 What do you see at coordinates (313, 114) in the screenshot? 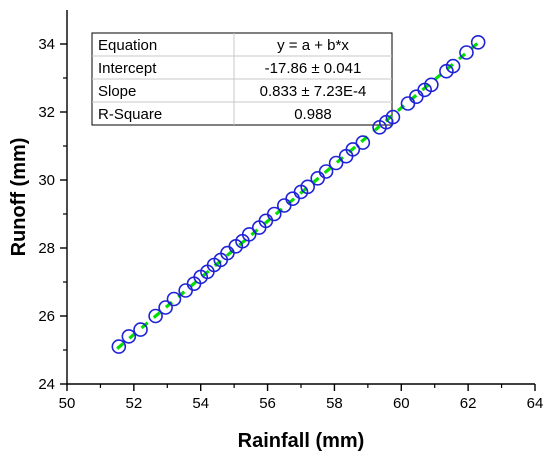
I see `table-row-value: 0.988` at bounding box center [313, 114].